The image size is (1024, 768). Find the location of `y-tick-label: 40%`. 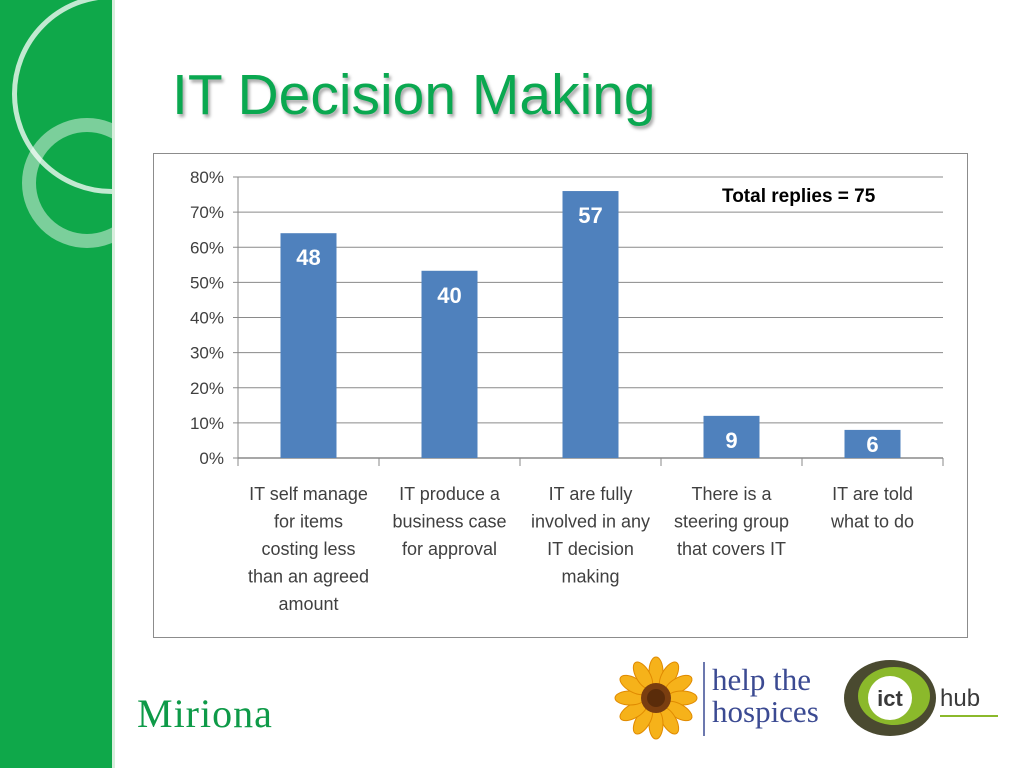

y-tick-label: 40% is located at coordinates (207, 318).